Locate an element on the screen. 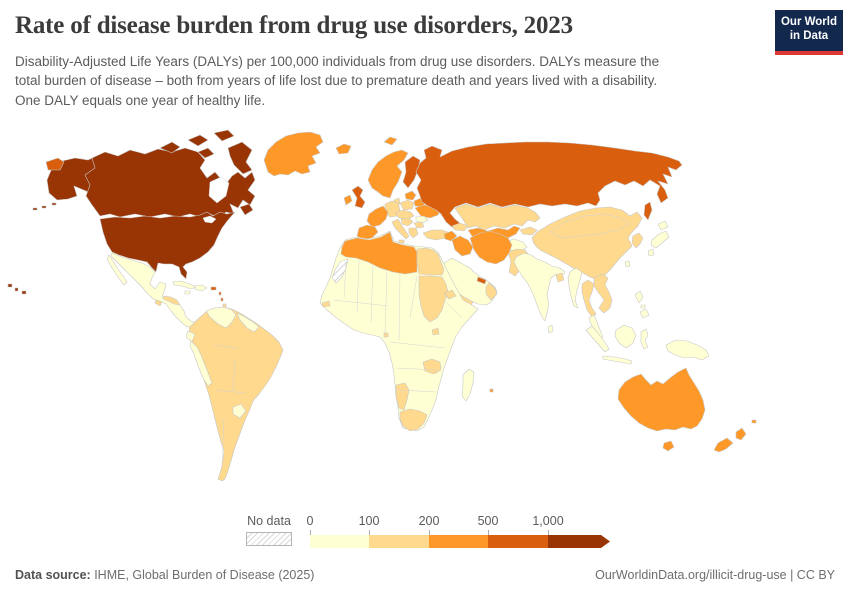 The height and width of the screenshot is (600, 850). region-puerto-rico is located at coordinates (213, 288).